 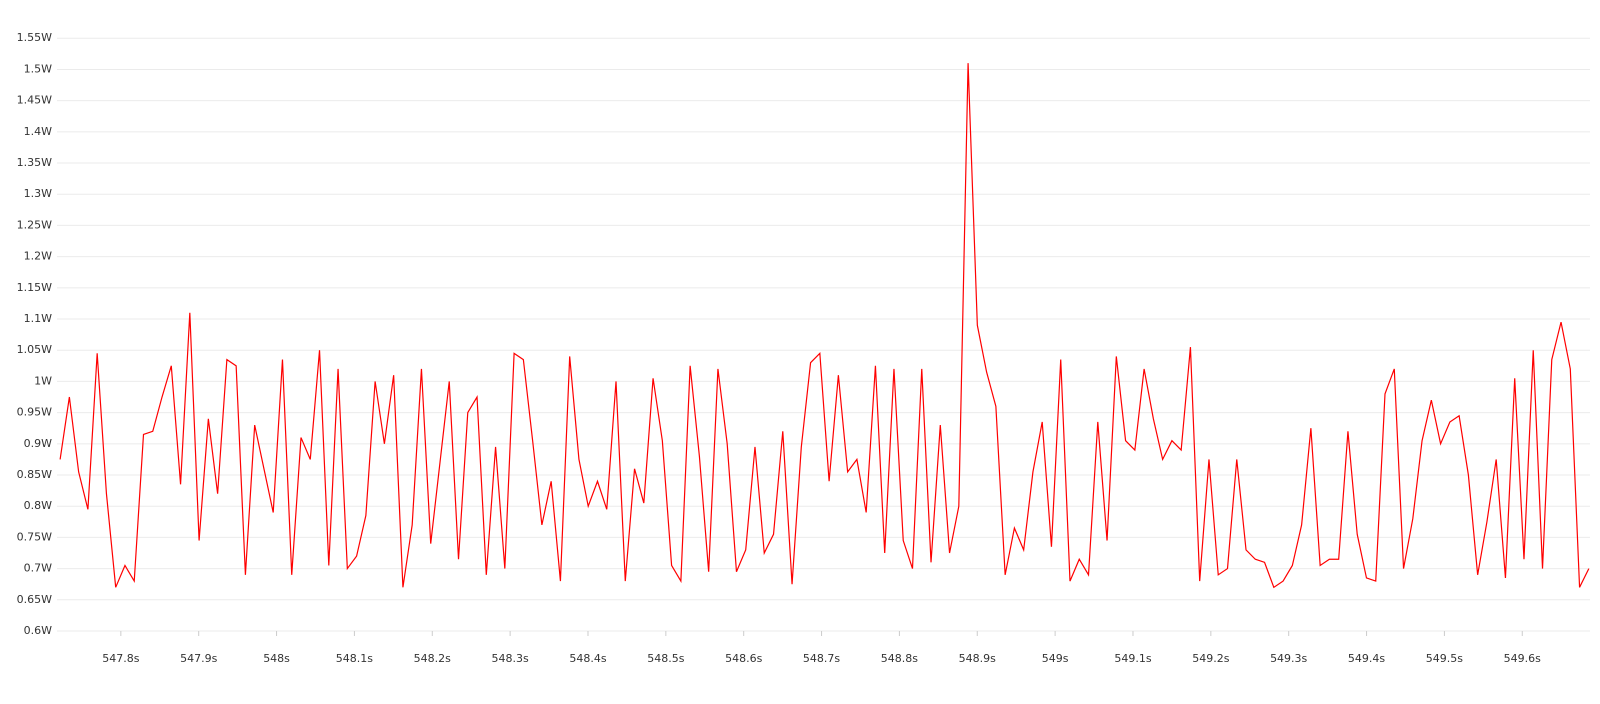 I want to click on y-tick-label: 0.8W, so click(x=38, y=505).